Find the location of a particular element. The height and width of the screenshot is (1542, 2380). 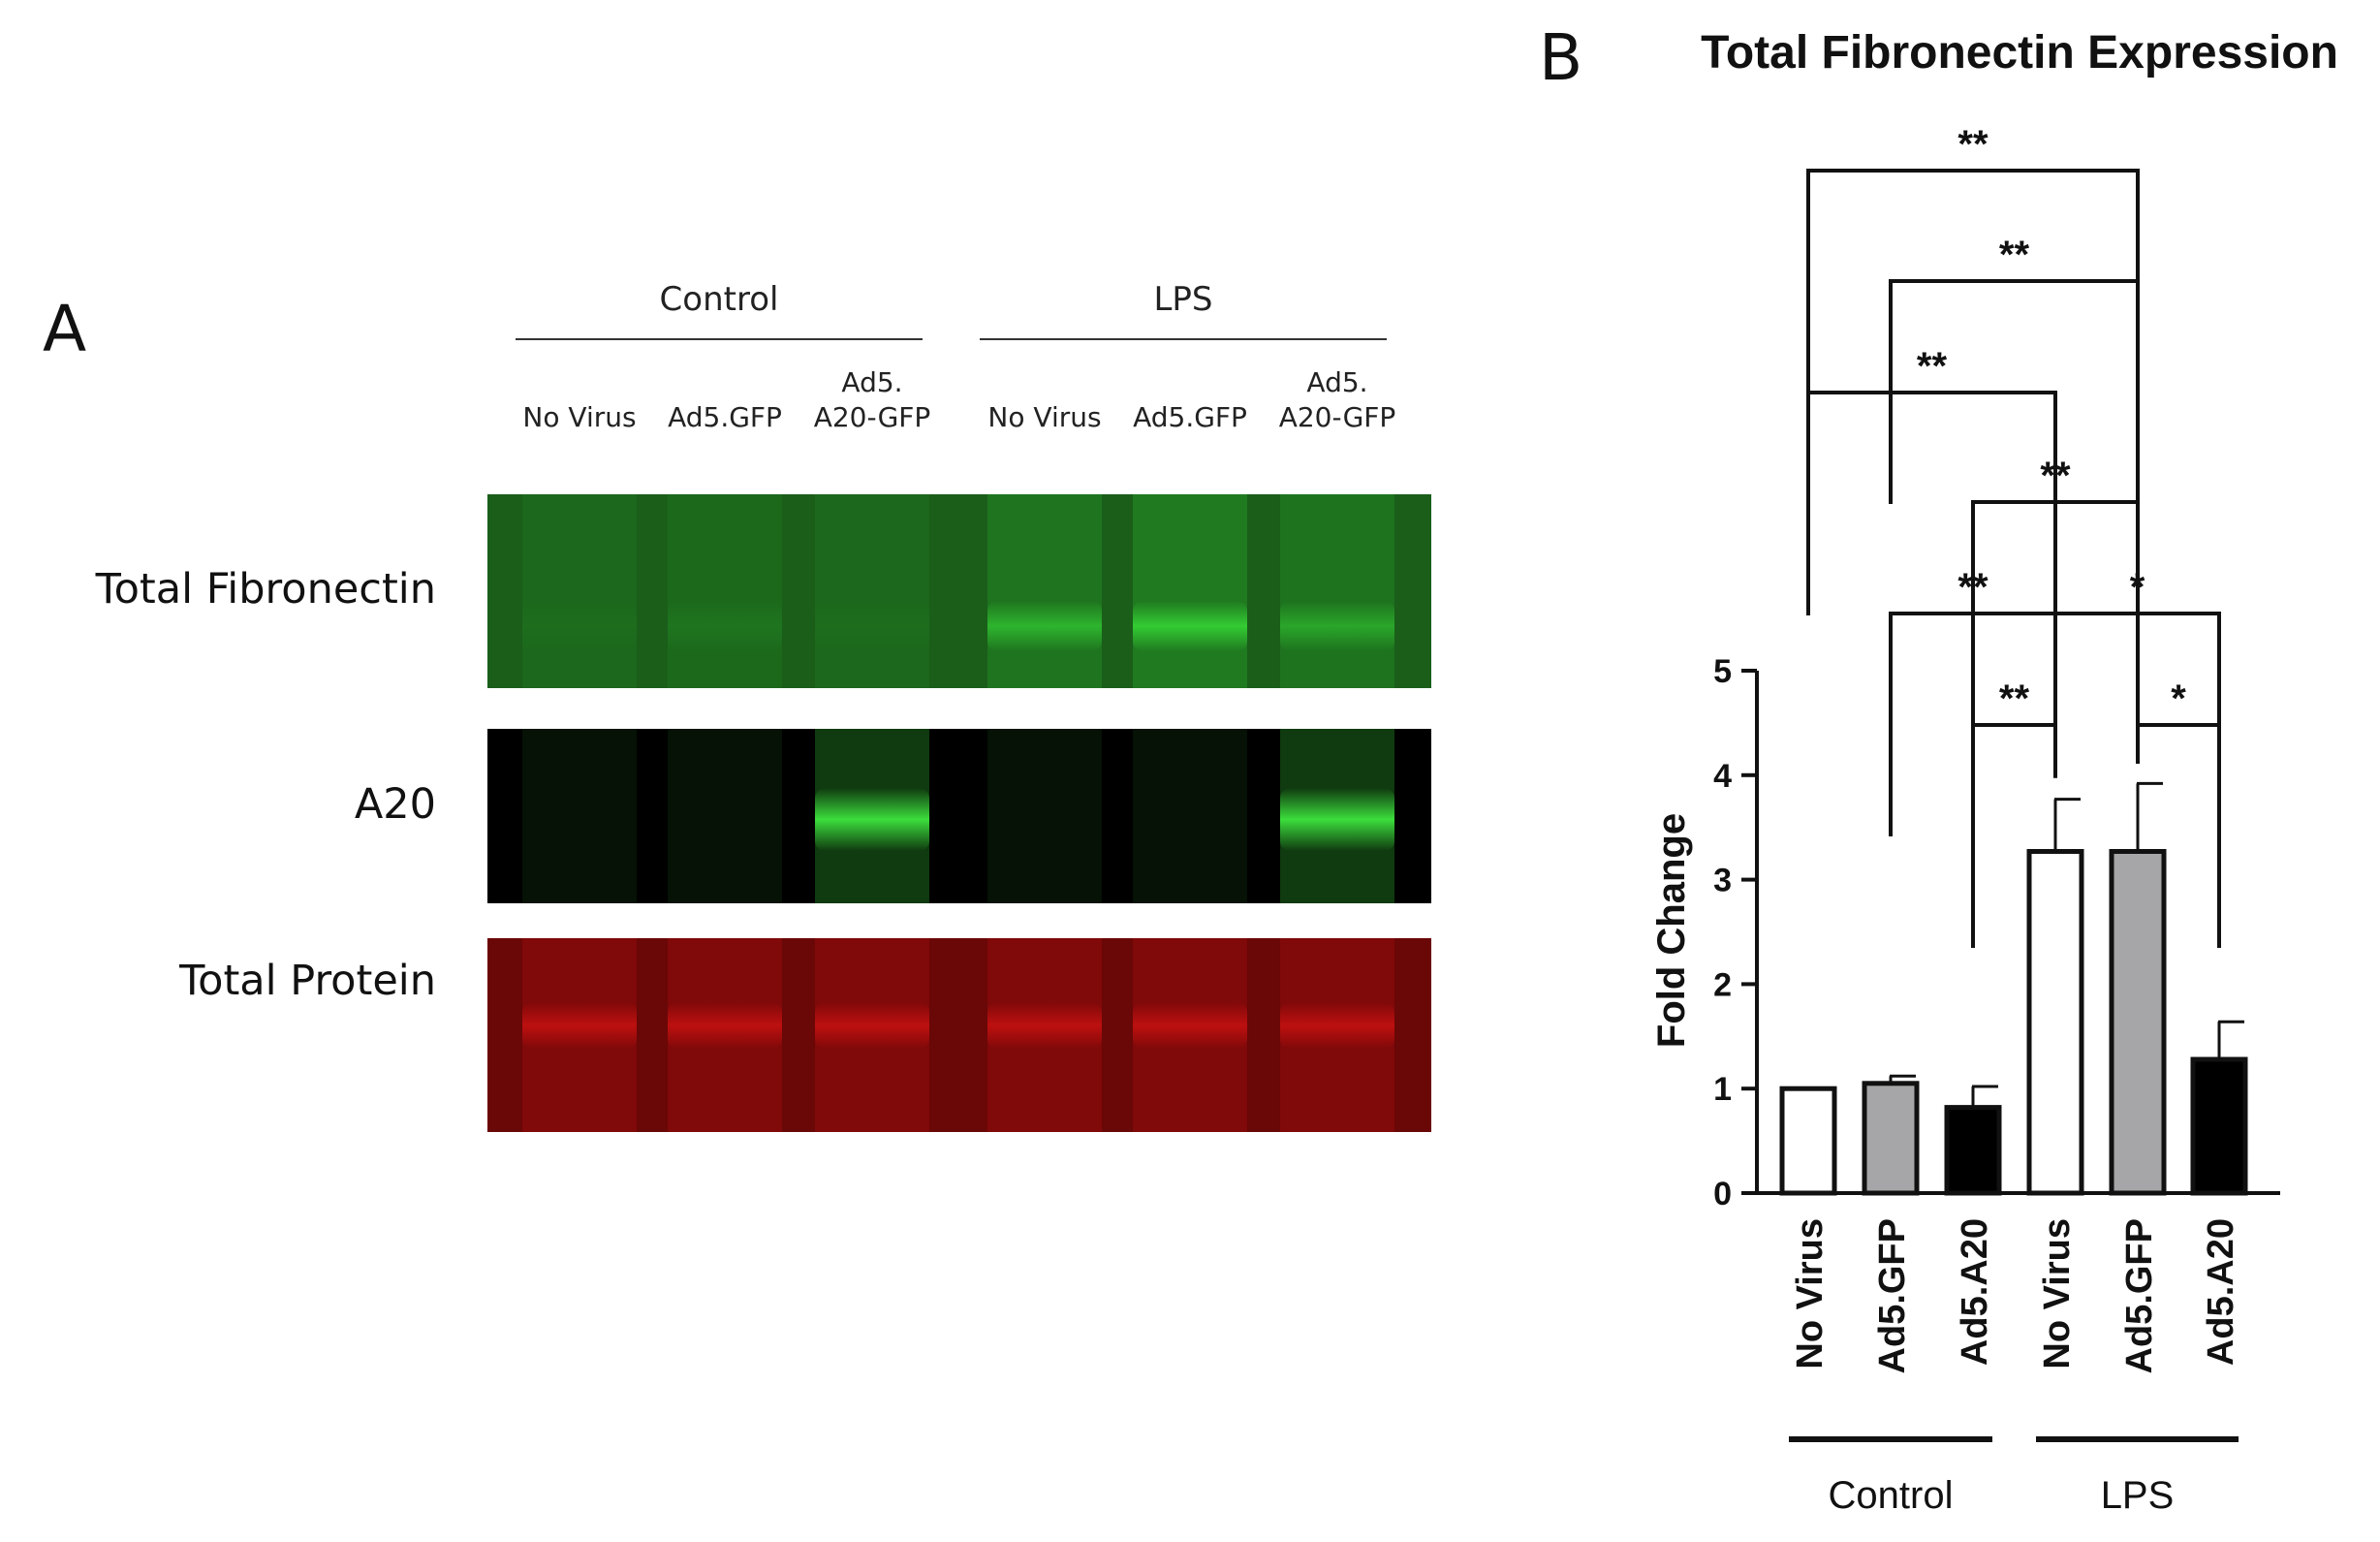

y-tick-label: 5 is located at coordinates (1722, 672).